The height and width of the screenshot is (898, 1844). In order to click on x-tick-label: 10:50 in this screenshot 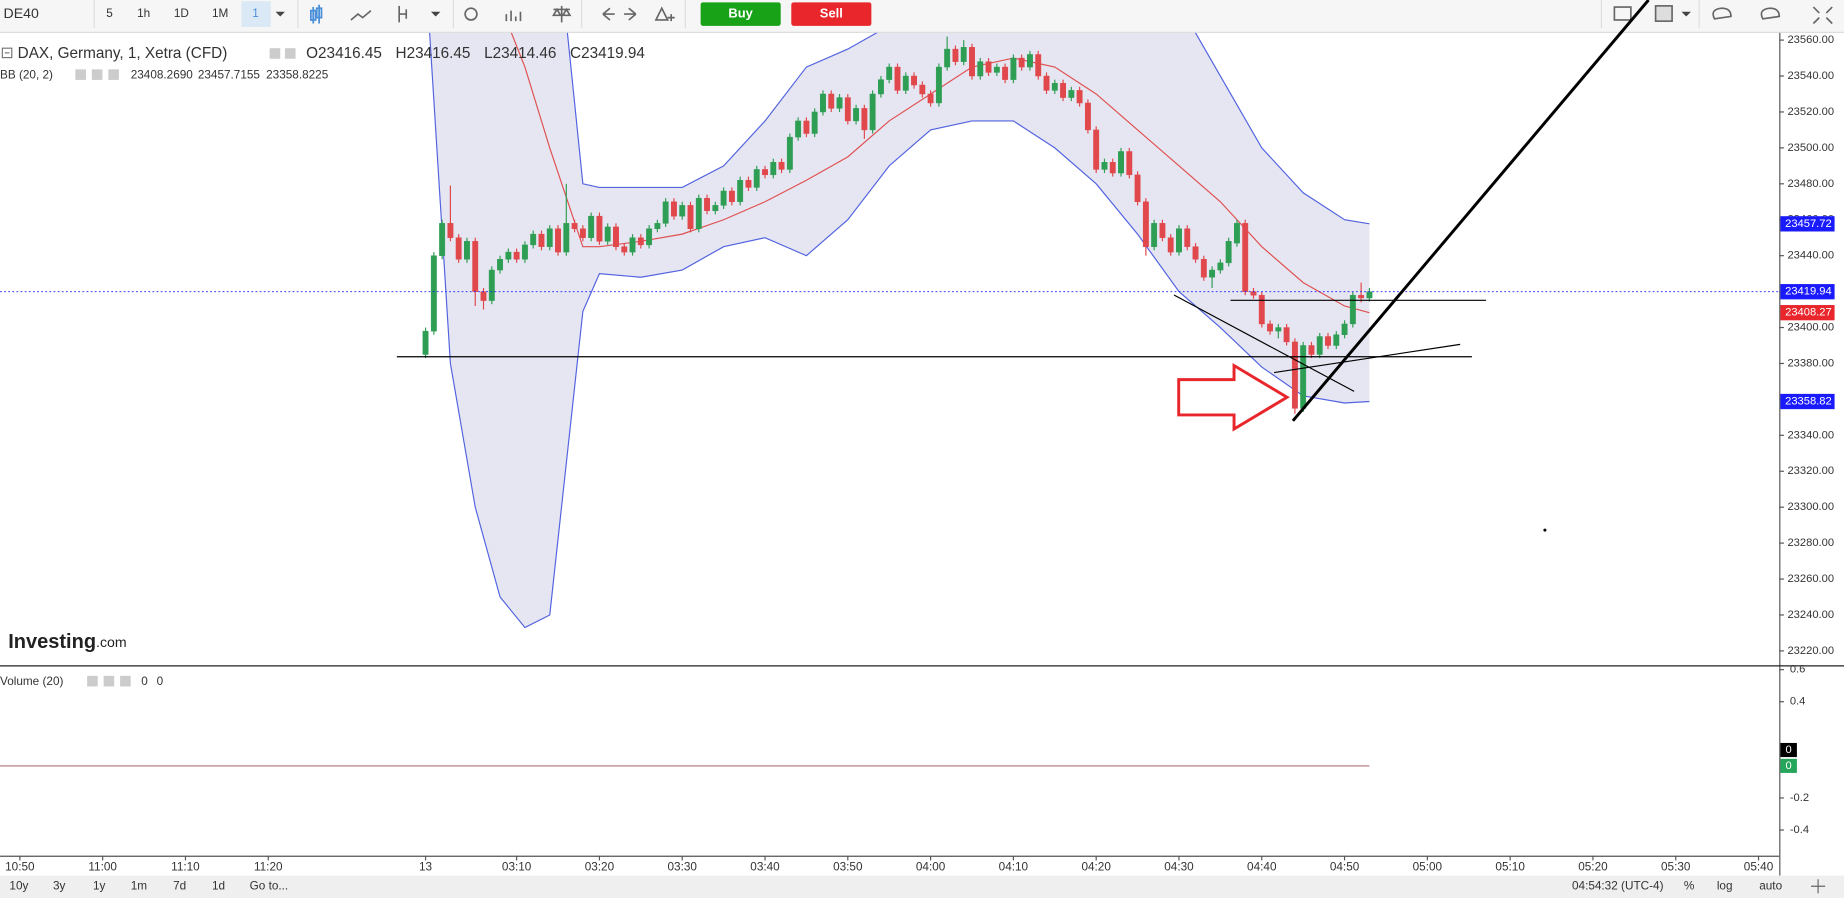, I will do `click(20, 867)`.